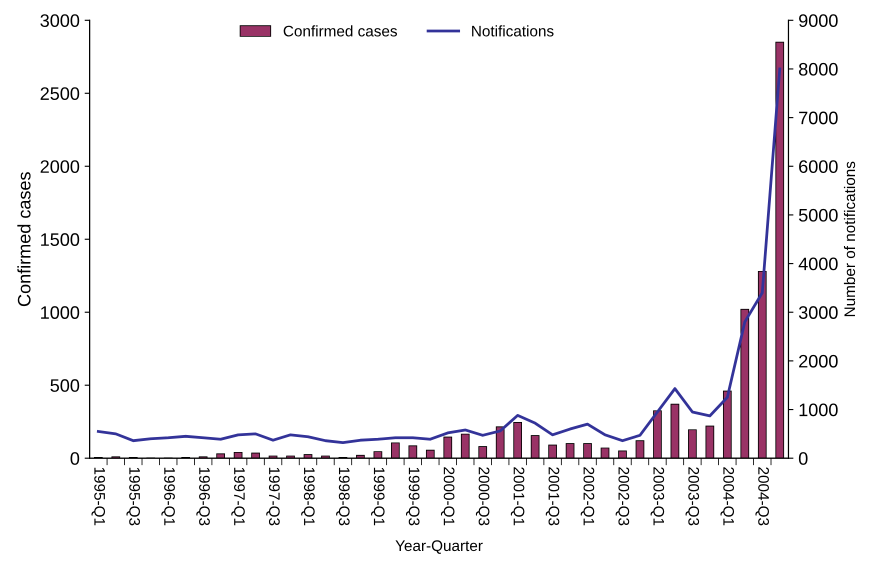 Image resolution: width=896 pixels, height=580 pixels. I want to click on x-tick-label: 1998-Q1, so click(308, 497).